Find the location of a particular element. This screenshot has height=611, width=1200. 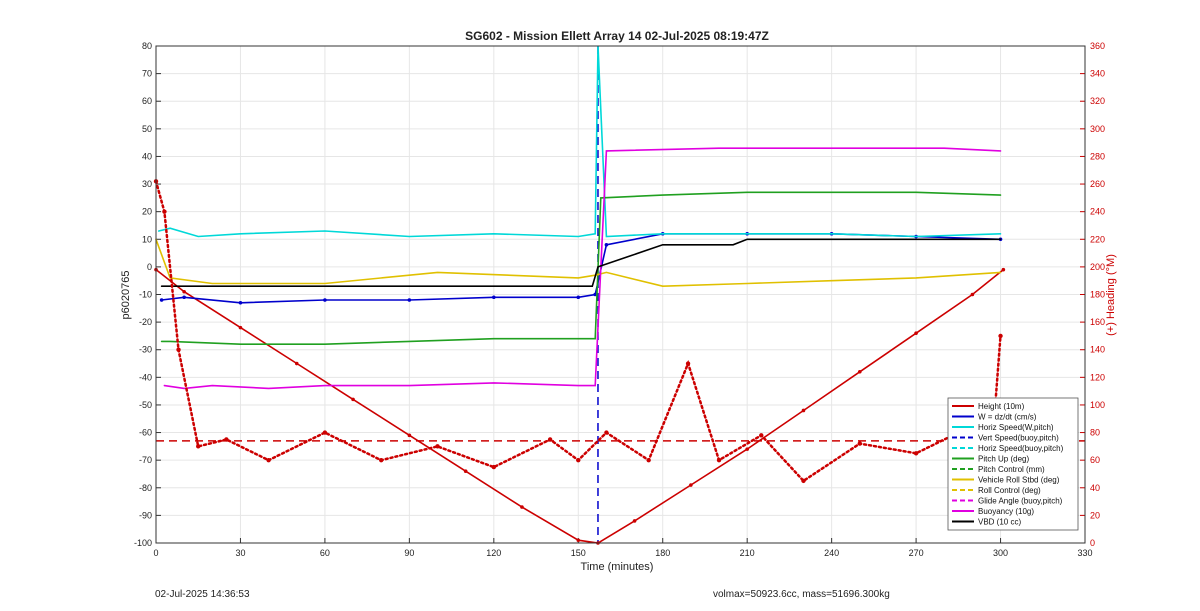

x-tick-label: 150 is located at coordinates (578, 553).